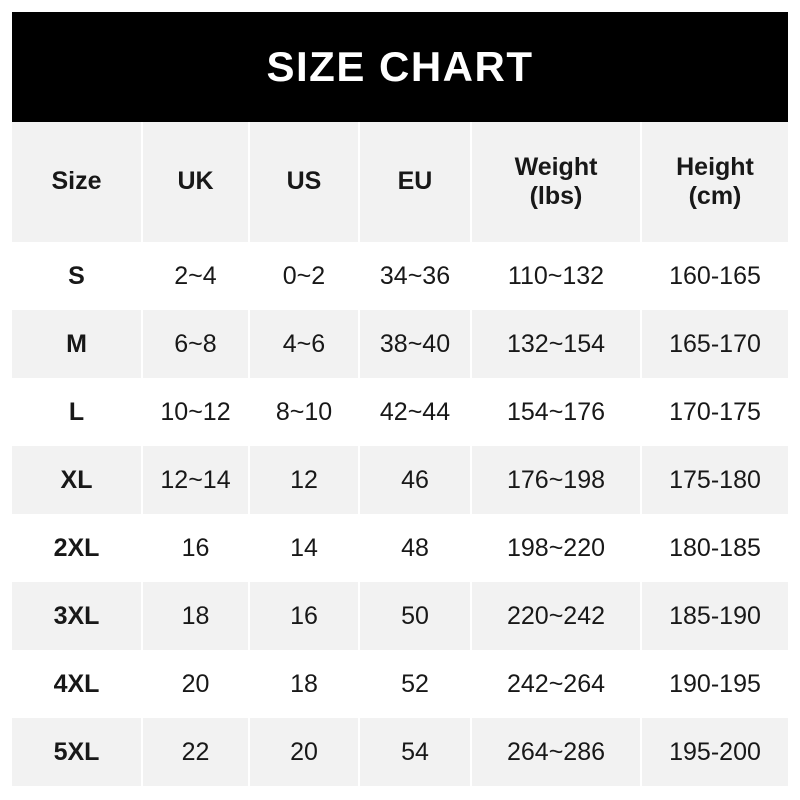 The image size is (800, 800). I want to click on cell-height: 185-190, so click(715, 616).